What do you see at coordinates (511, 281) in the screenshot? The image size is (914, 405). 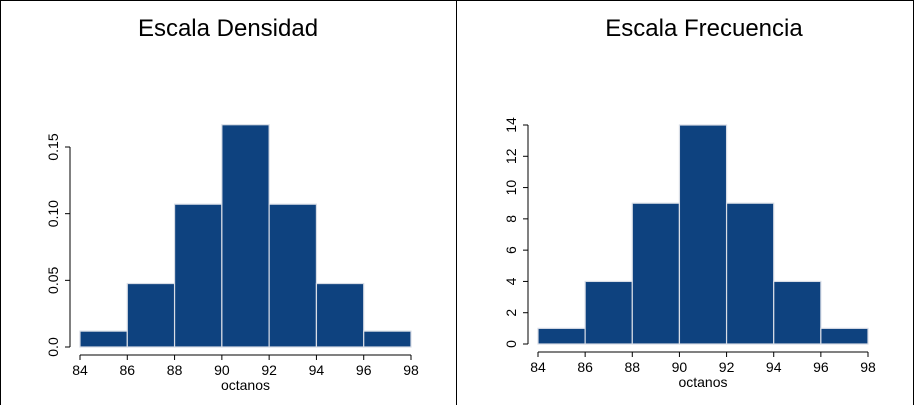 I see `y-tick-label: 4` at bounding box center [511, 281].